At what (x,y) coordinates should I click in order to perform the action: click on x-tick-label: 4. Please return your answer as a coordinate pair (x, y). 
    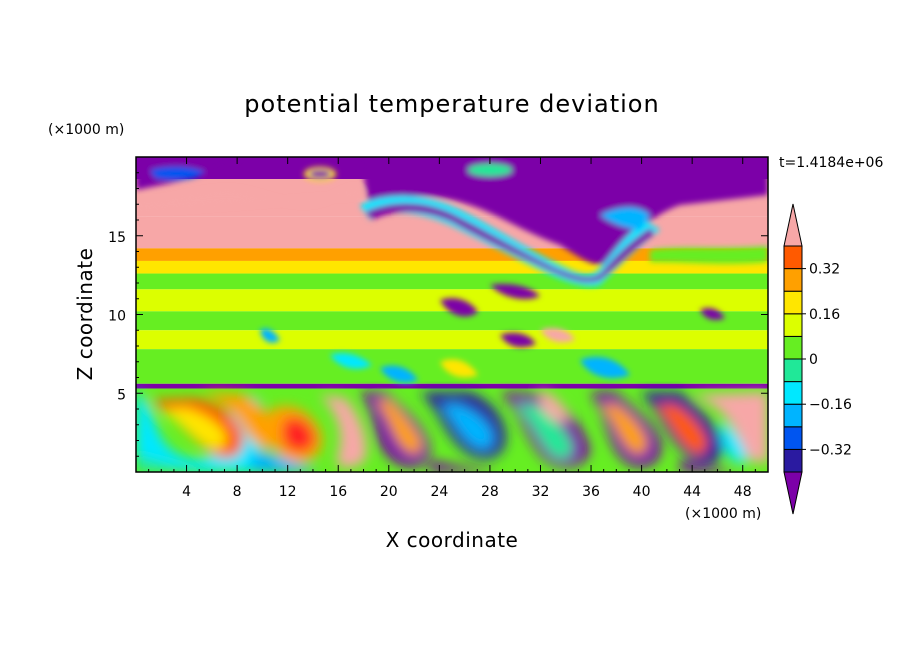
    Looking at the image, I should click on (186, 492).